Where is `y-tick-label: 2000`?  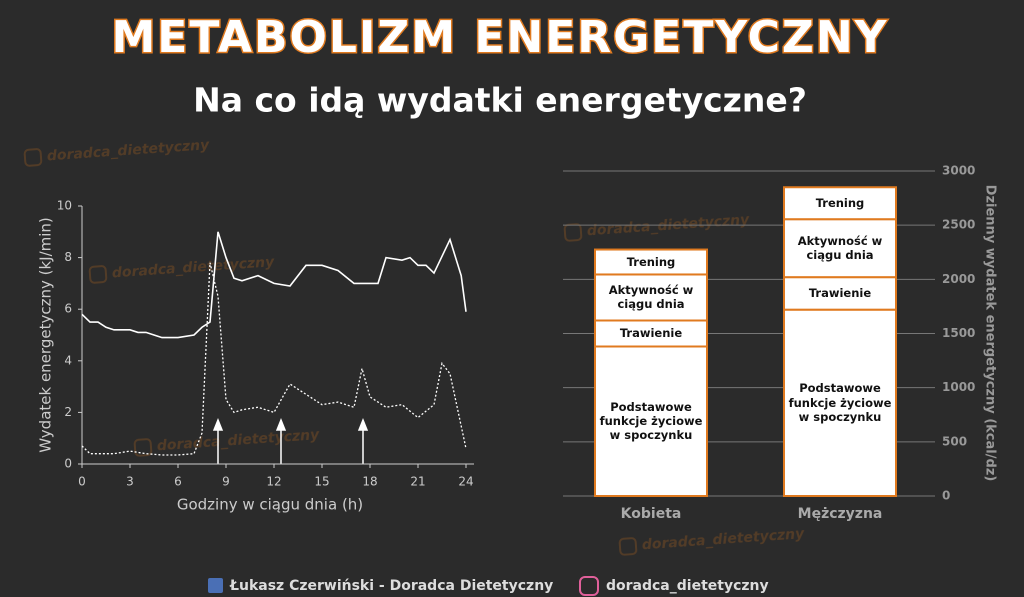
y-tick-label: 2000 is located at coordinates (958, 279).